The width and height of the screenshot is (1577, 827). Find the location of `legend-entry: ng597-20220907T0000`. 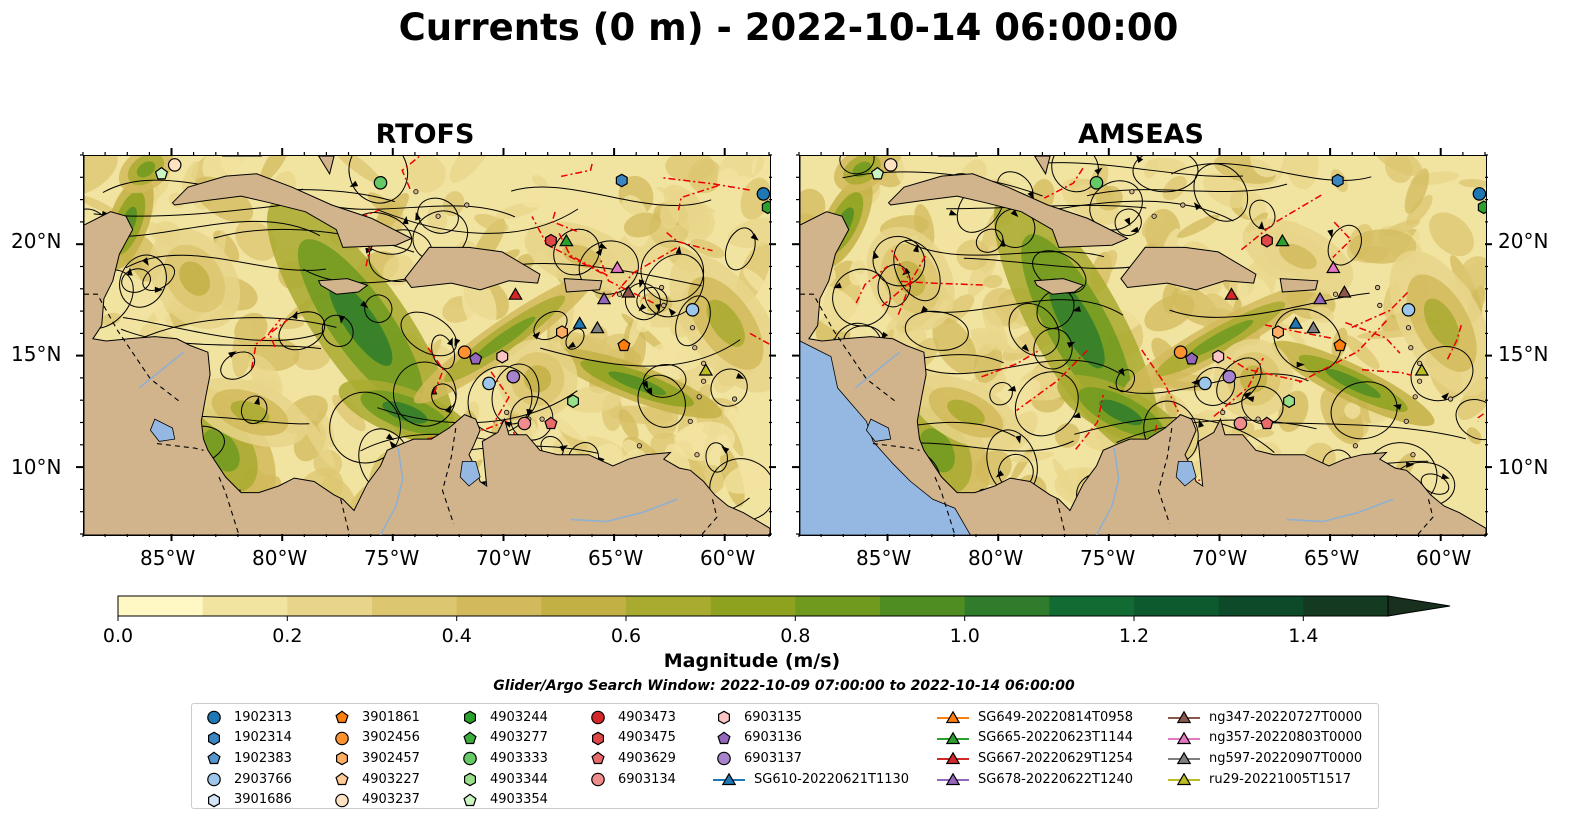

legend-entry: ng597-20220907T0000 is located at coordinates (1264, 758).